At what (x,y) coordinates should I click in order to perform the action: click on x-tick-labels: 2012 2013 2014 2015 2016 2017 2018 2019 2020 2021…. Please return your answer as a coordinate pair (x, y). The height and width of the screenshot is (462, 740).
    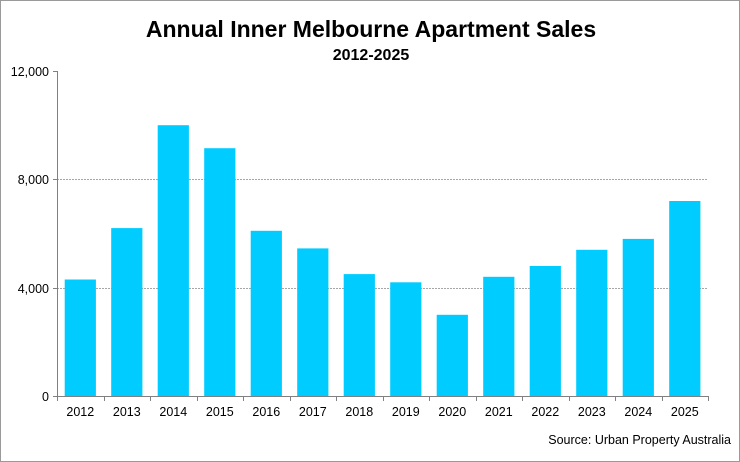
    Looking at the image, I should click on (382, 412).